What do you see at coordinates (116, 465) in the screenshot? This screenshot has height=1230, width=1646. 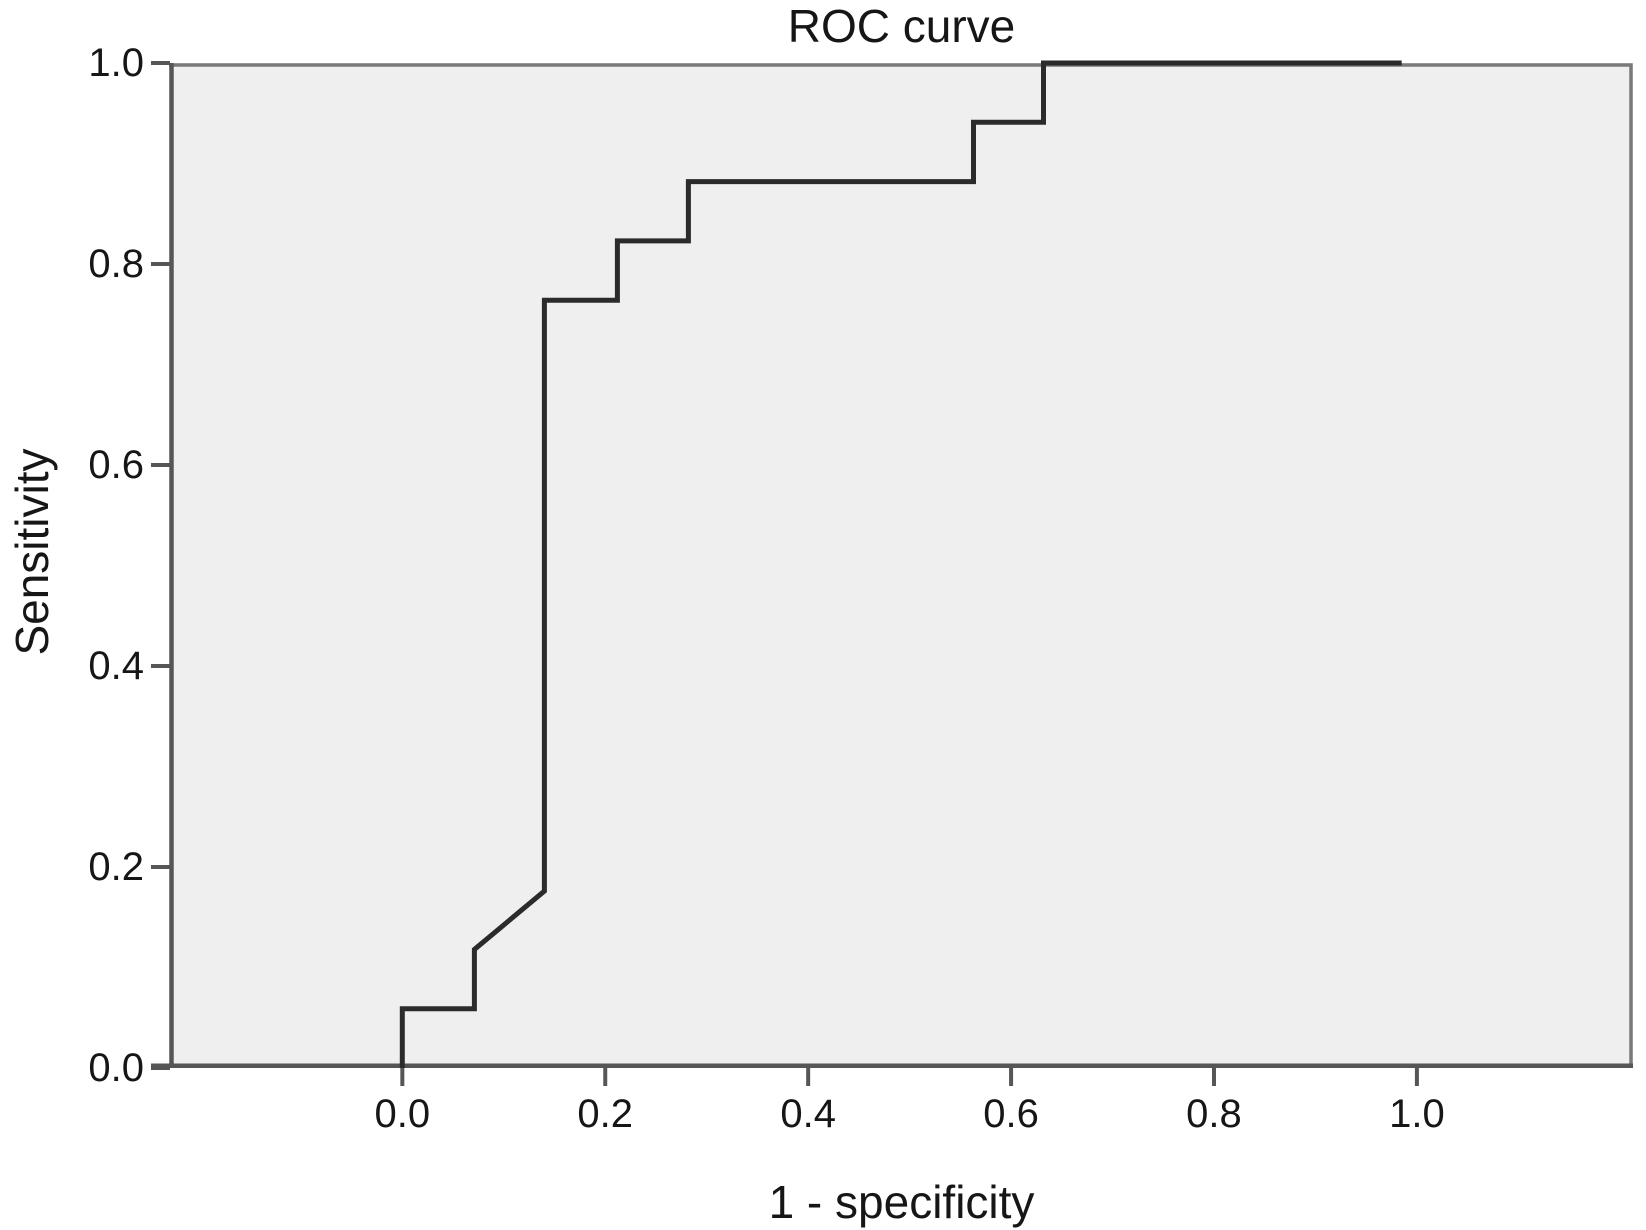 I see `y-tick-label: 0.6` at bounding box center [116, 465].